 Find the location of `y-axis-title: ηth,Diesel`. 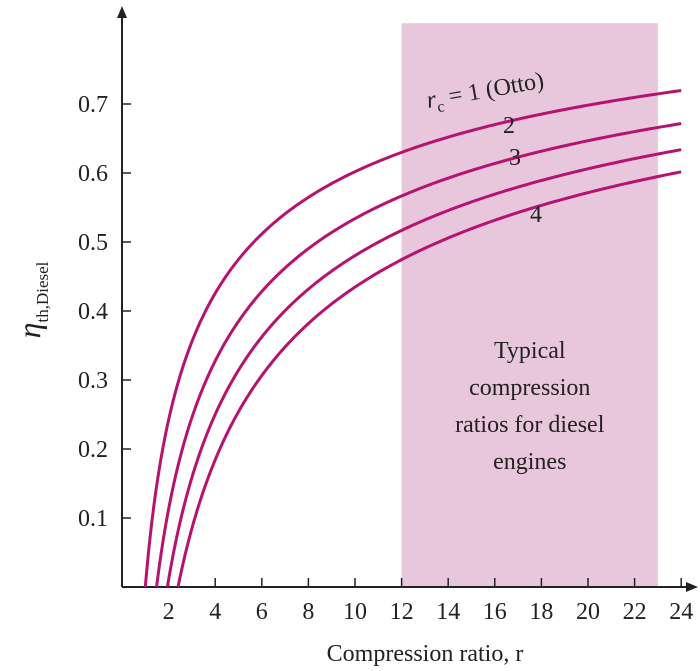

y-axis-title: ηth,Diesel is located at coordinates (31, 299).